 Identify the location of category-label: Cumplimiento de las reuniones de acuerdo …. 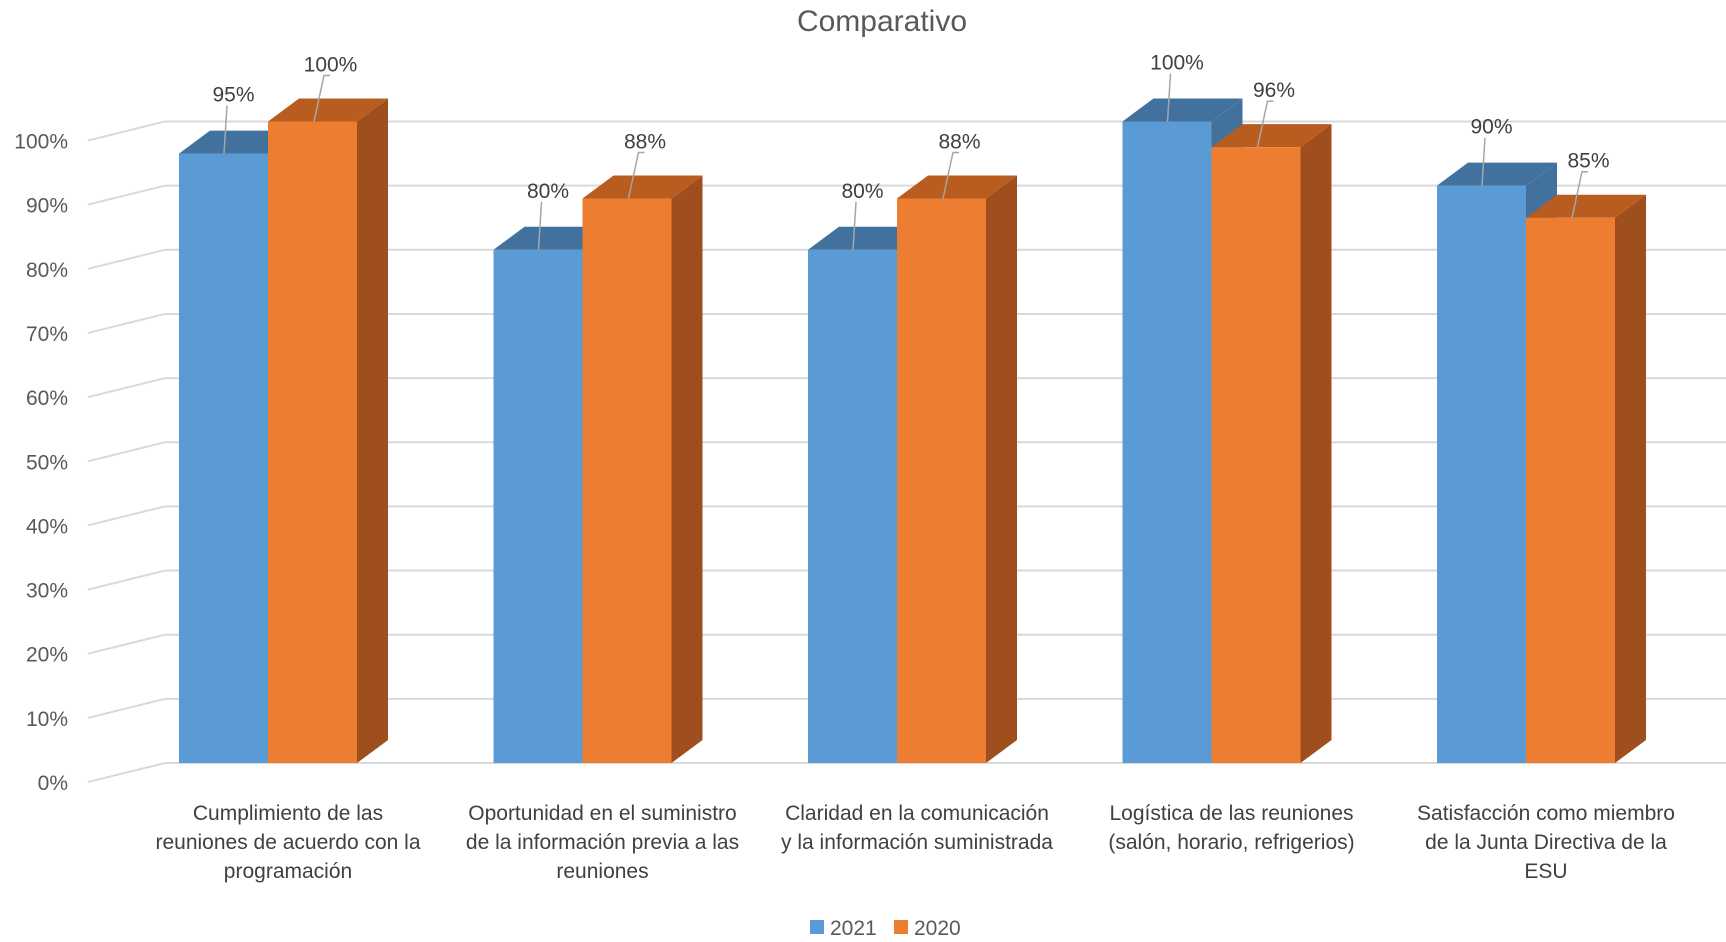
(287, 842).